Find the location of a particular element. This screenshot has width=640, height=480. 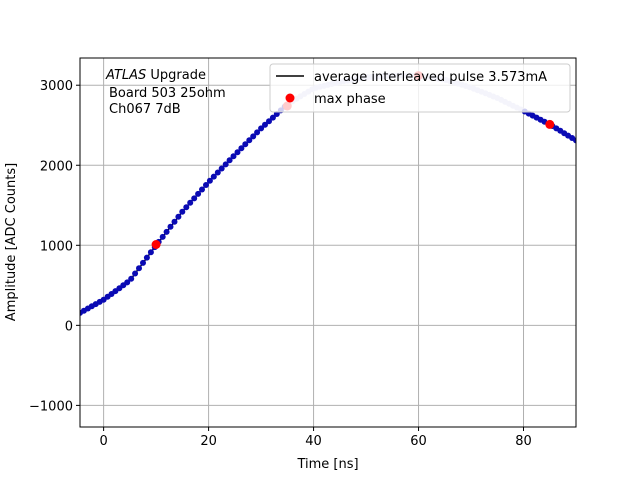

legend-box is located at coordinates (420, 88).